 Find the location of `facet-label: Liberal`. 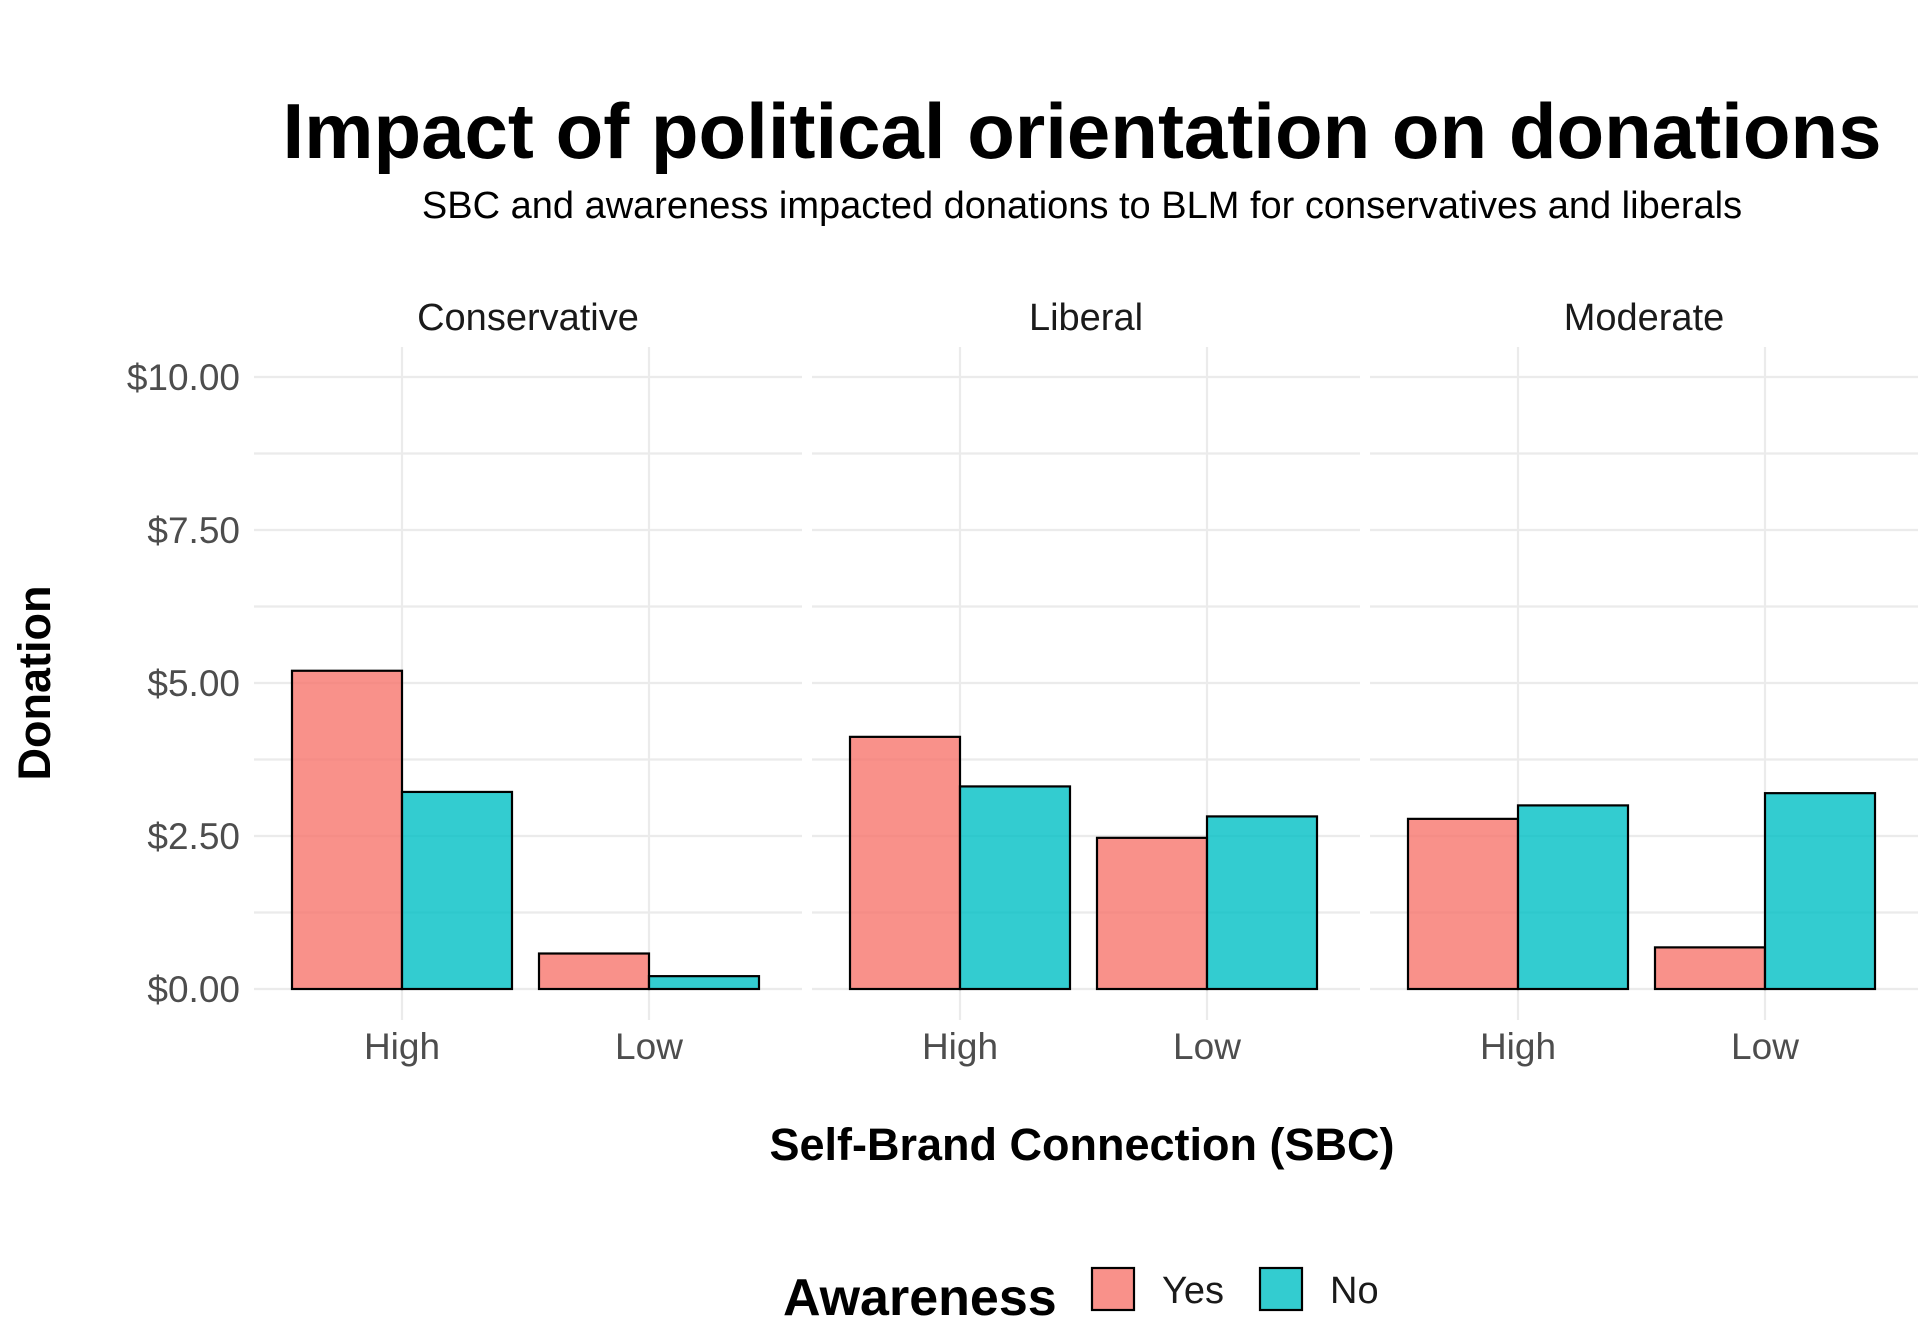

facet-label: Liberal is located at coordinates (1086, 318).